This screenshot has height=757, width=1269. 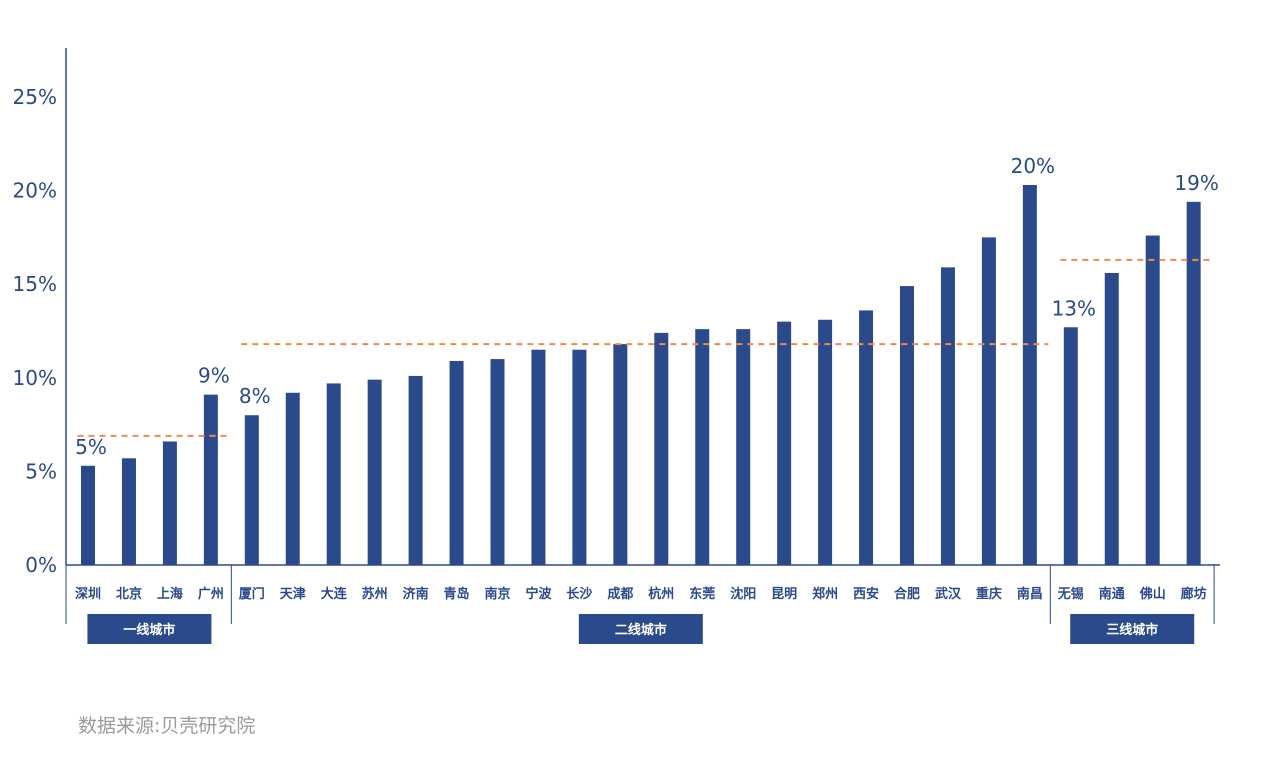 What do you see at coordinates (35, 284) in the screenshot?
I see `y-tick-label: 15%` at bounding box center [35, 284].